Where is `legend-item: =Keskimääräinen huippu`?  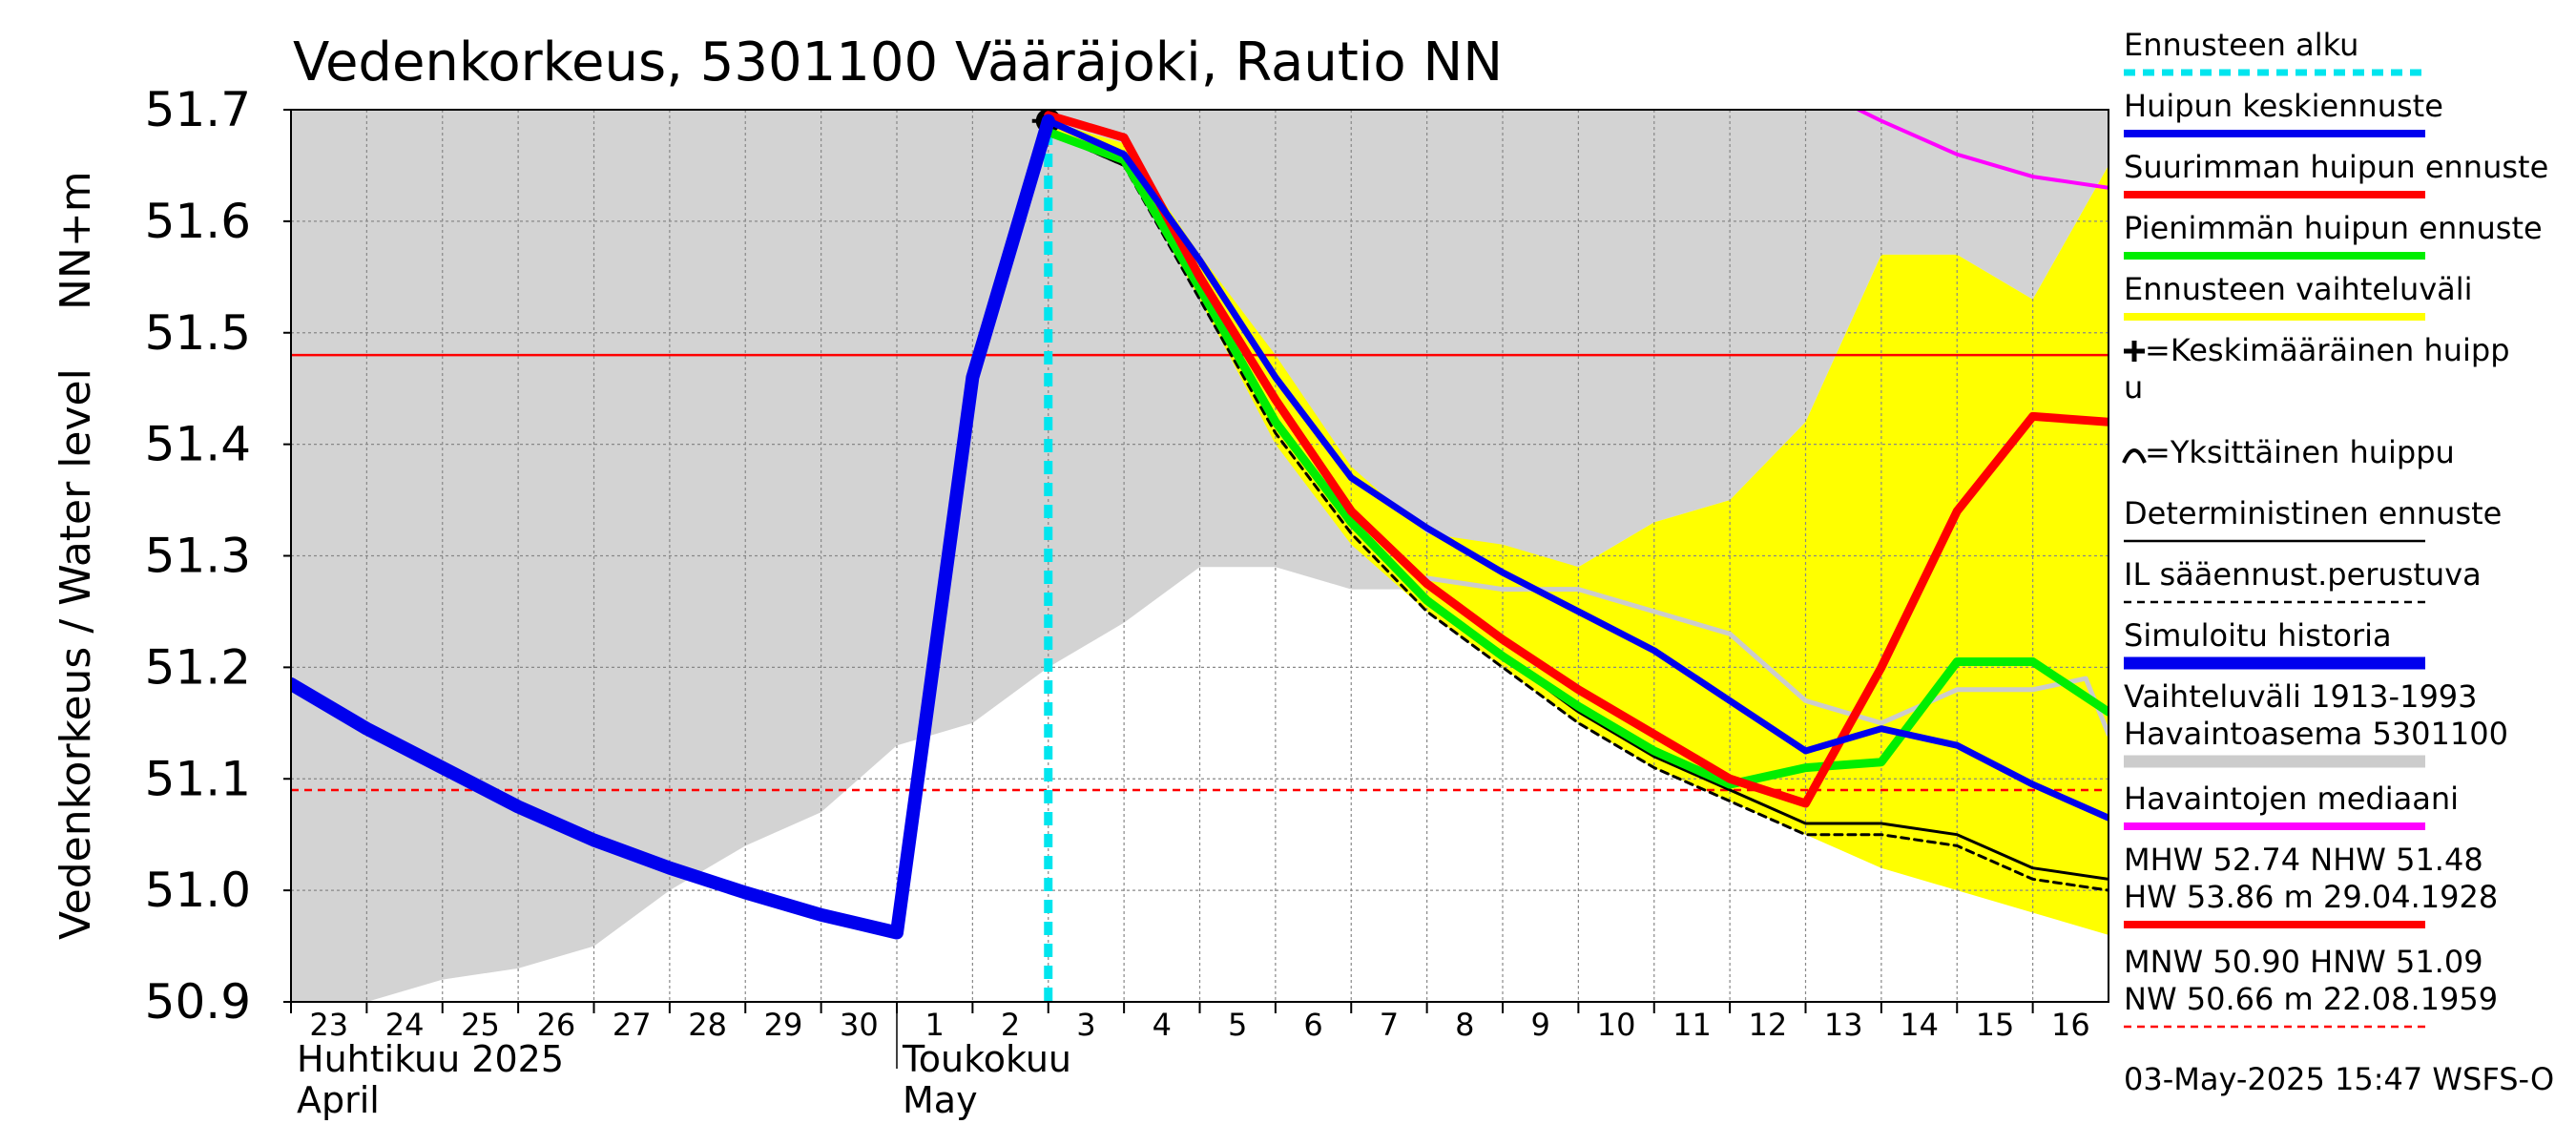
legend-item: =Keskimääräinen huippu is located at coordinates (2317, 369).